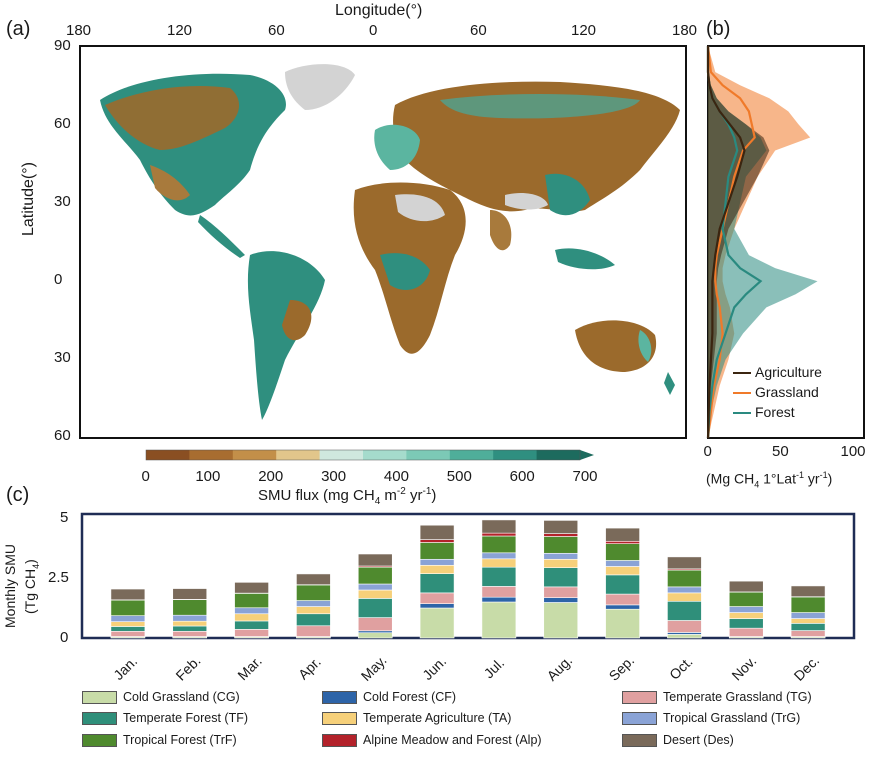  I want to click on panel-c-frame, so click(468, 576).